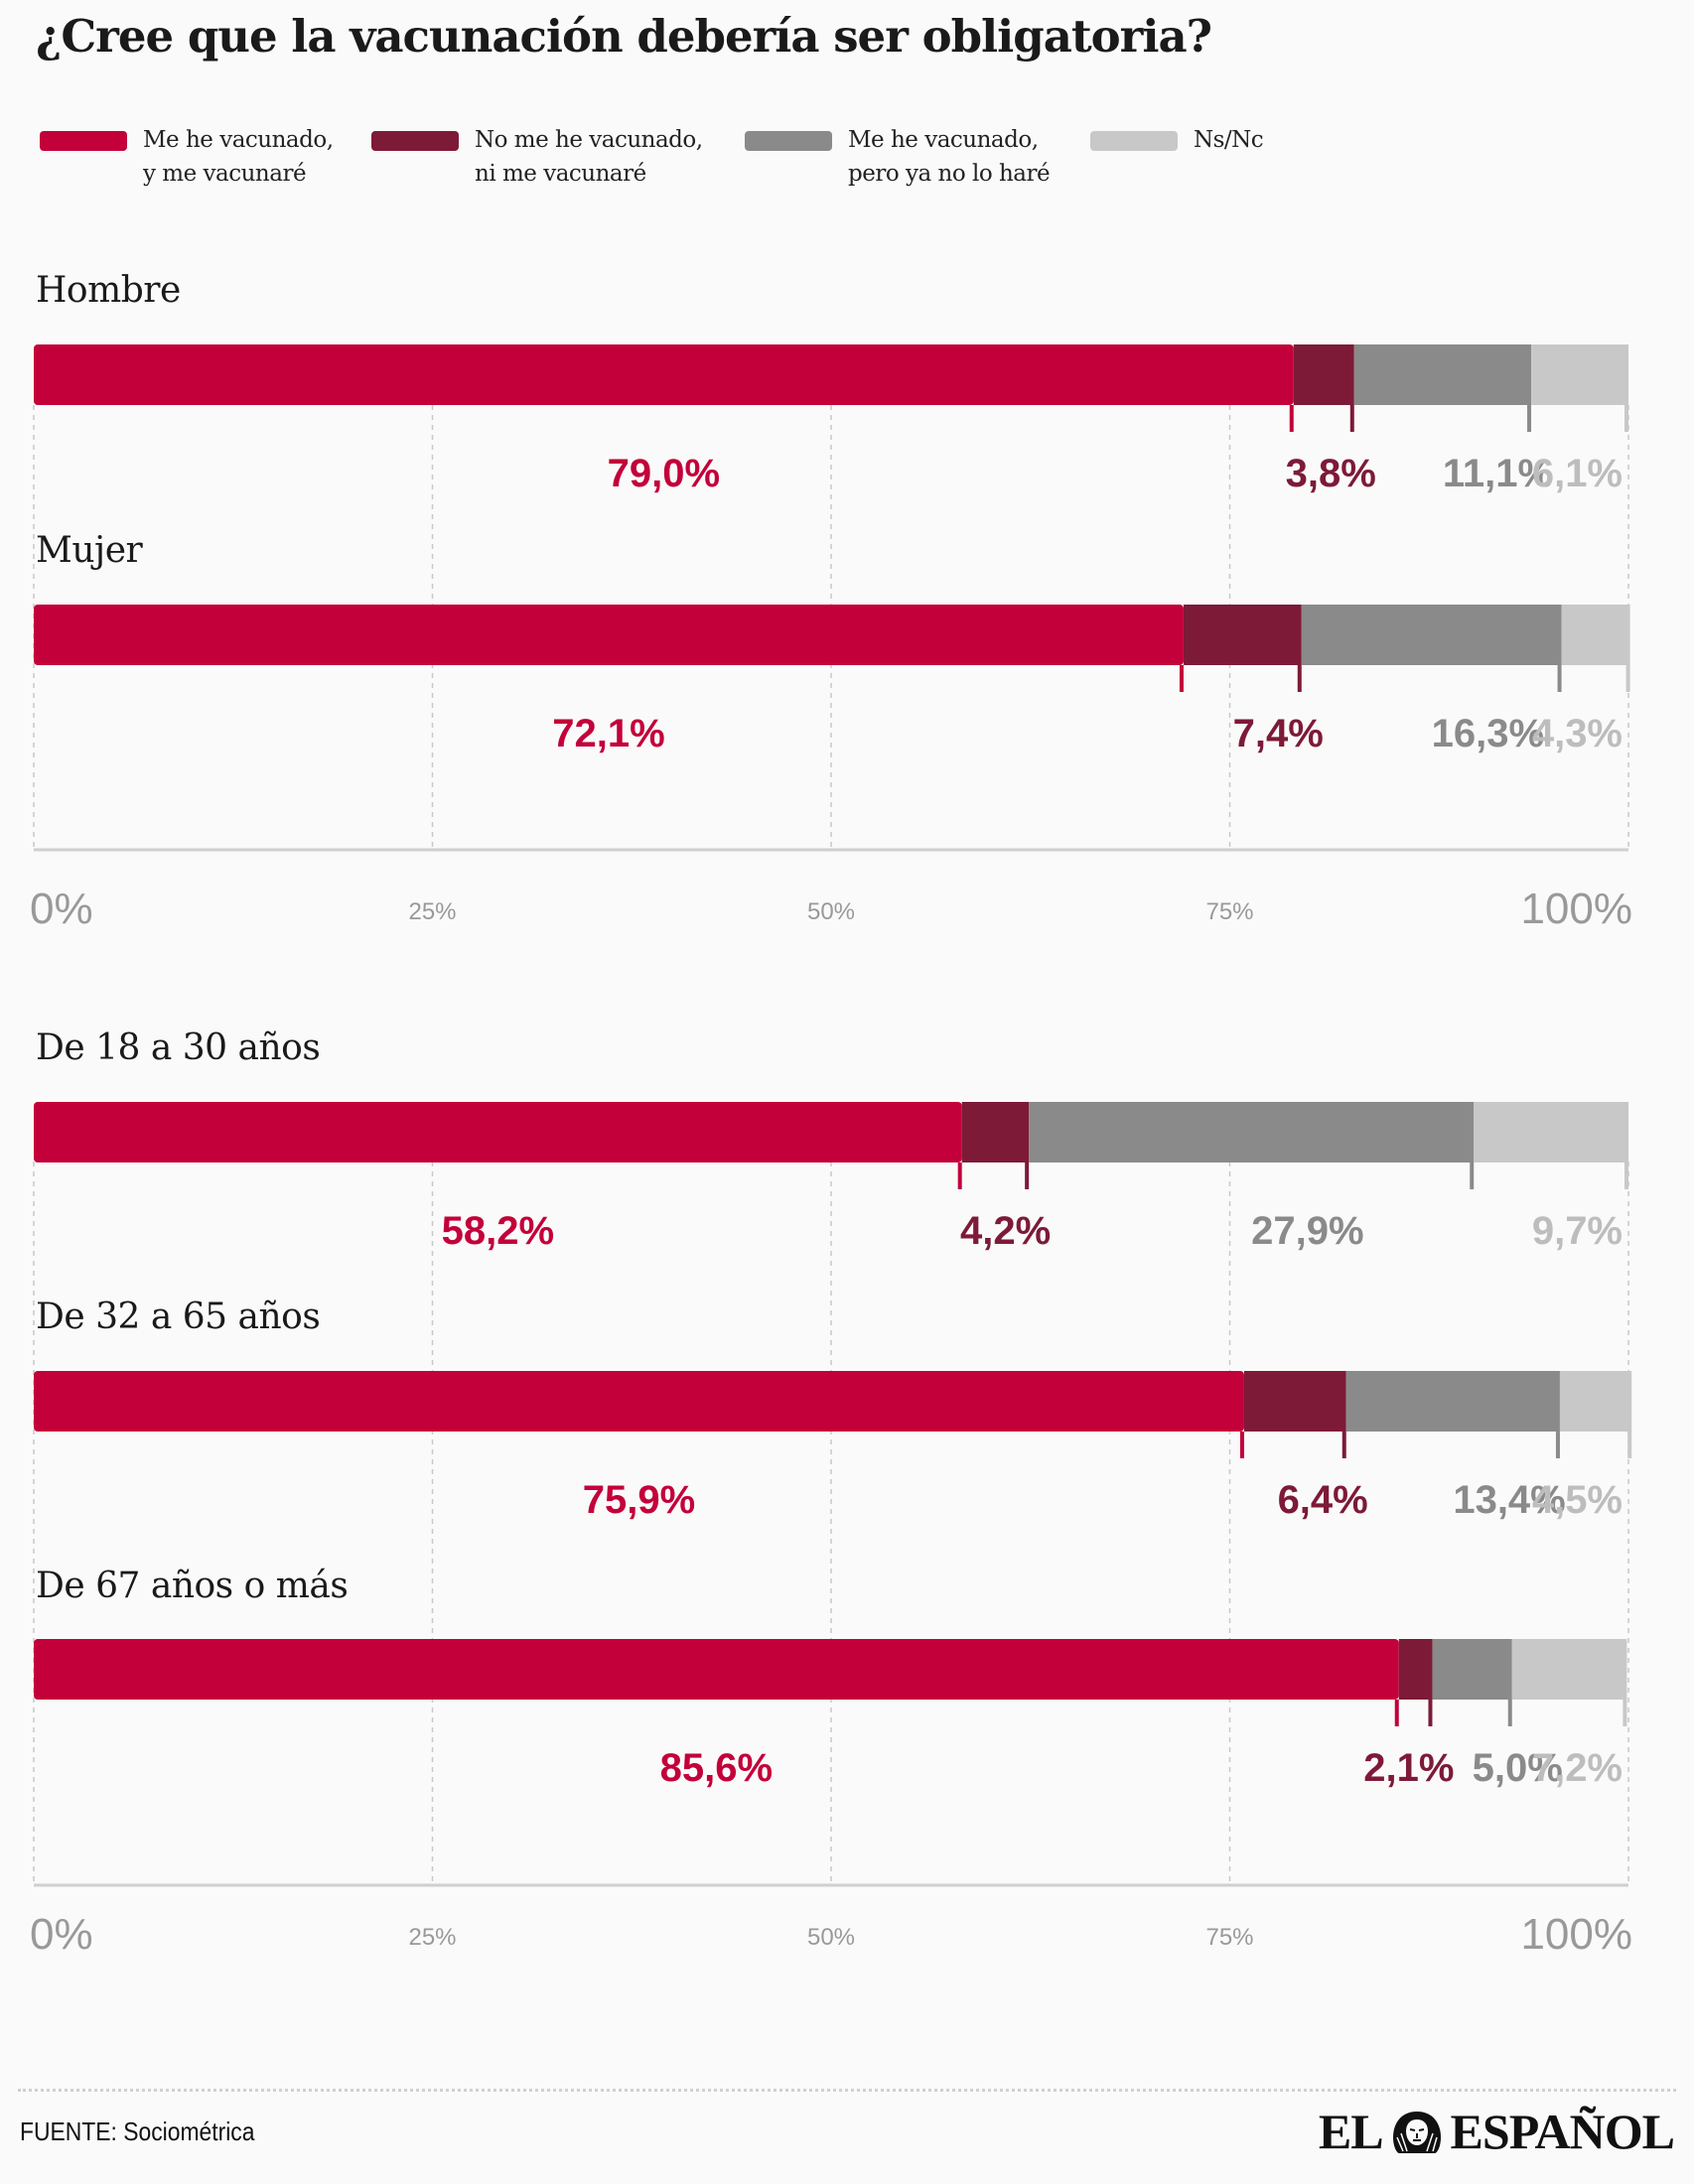 The width and height of the screenshot is (1694, 2184). I want to click on value-label: 11,1%, so click(1498, 473).